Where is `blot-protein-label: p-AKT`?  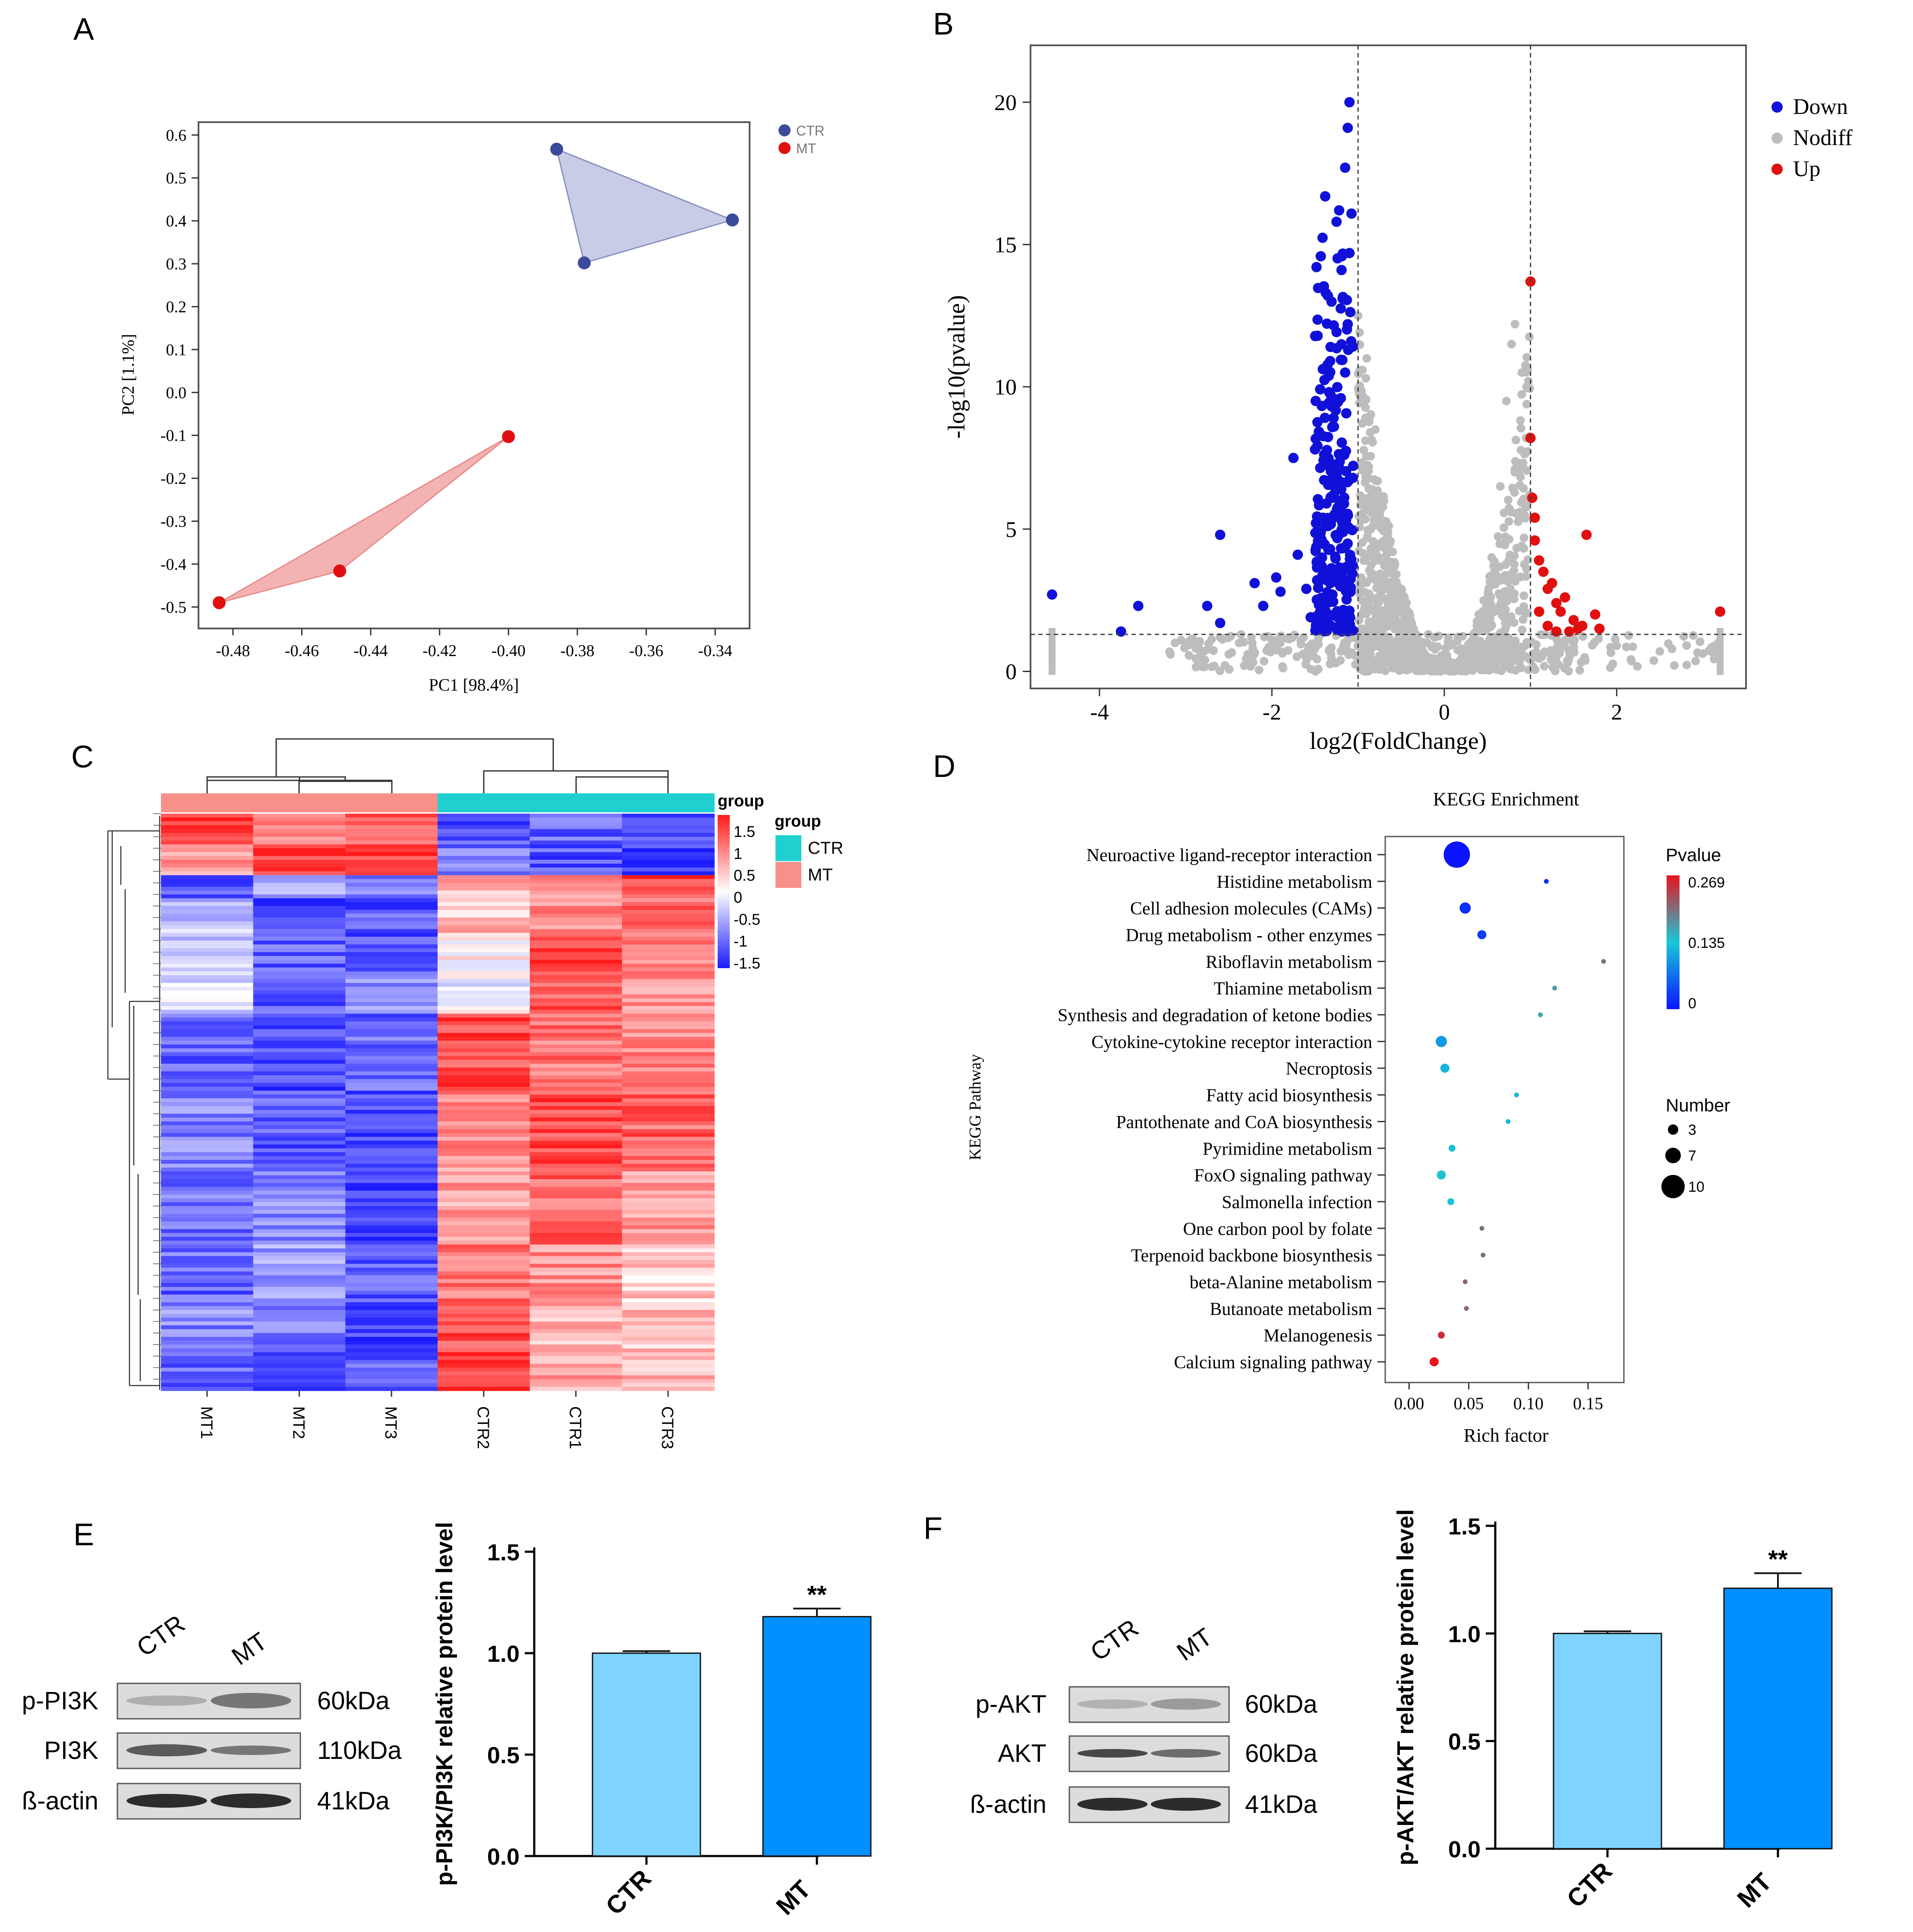
blot-protein-label: p-AKT is located at coordinates (1011, 1704).